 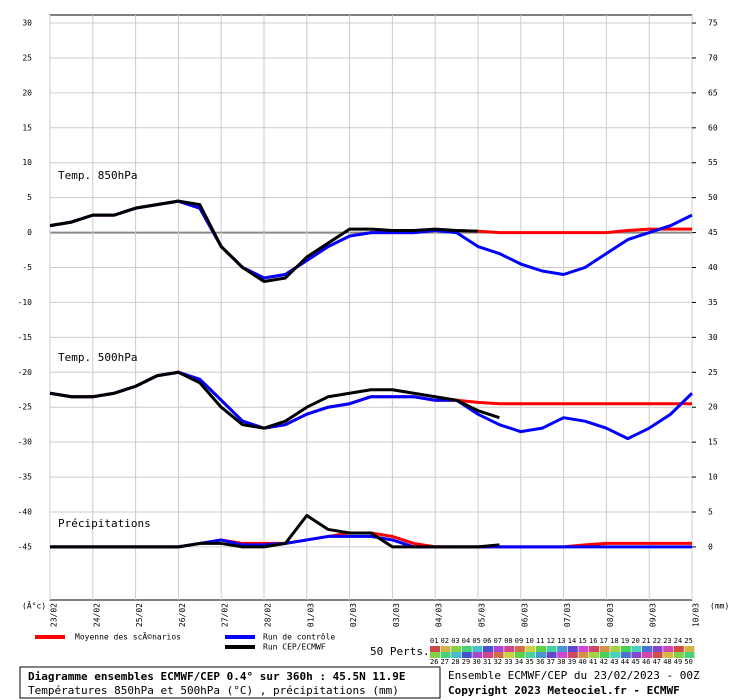 I want to click on panel-label: Temp. 850hPa, so click(x=97, y=175).